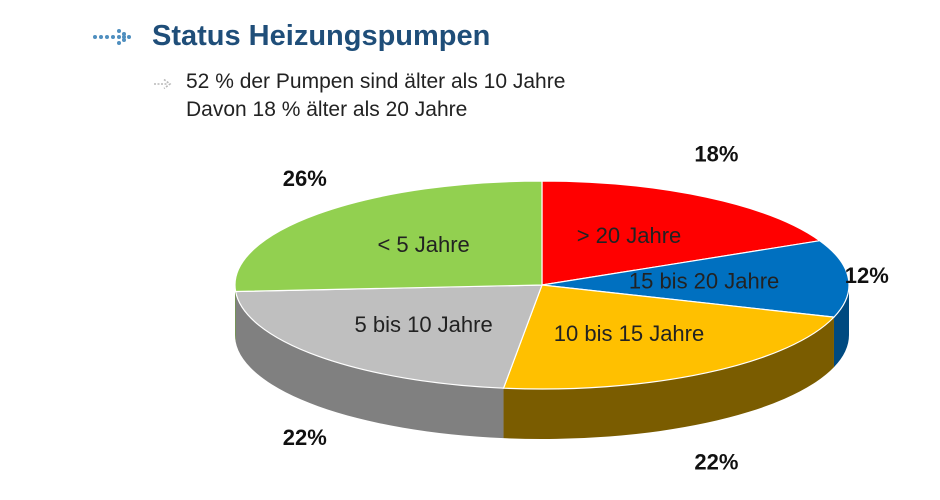 The image size is (940, 500). What do you see at coordinates (327, 109) in the screenshot?
I see `bullet-line-2: Davon 18 % älter als 20 Jahre` at bounding box center [327, 109].